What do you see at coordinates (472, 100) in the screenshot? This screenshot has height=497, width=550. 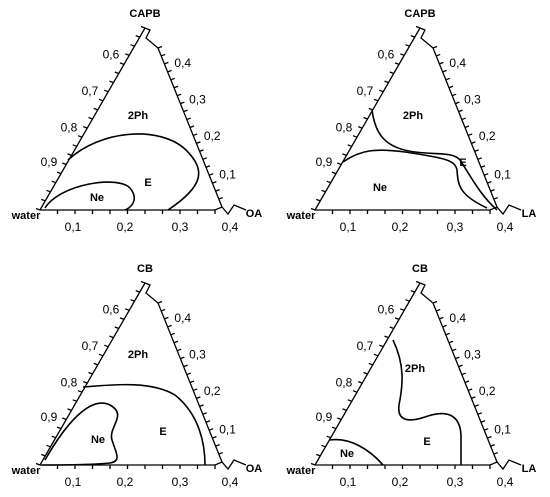 I see `right-tick-label: 0,3` at bounding box center [472, 100].